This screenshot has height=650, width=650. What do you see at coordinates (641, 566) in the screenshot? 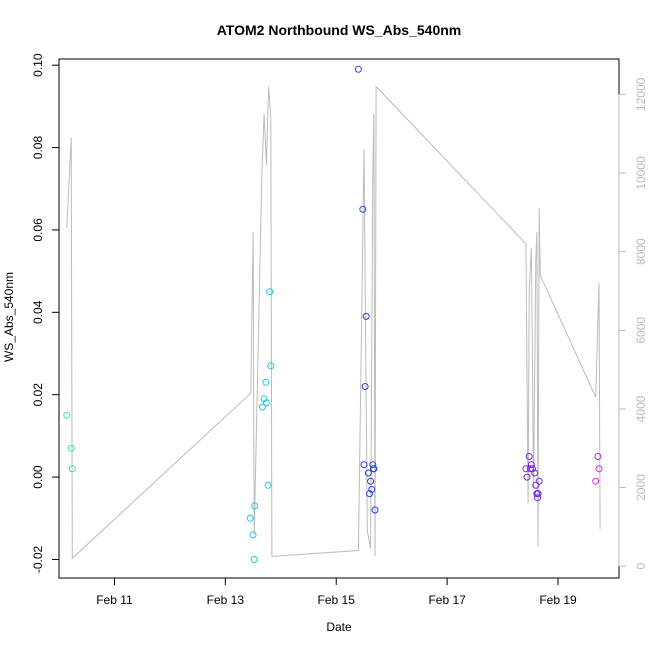
I see `y2-tick-label: 0` at bounding box center [641, 566].